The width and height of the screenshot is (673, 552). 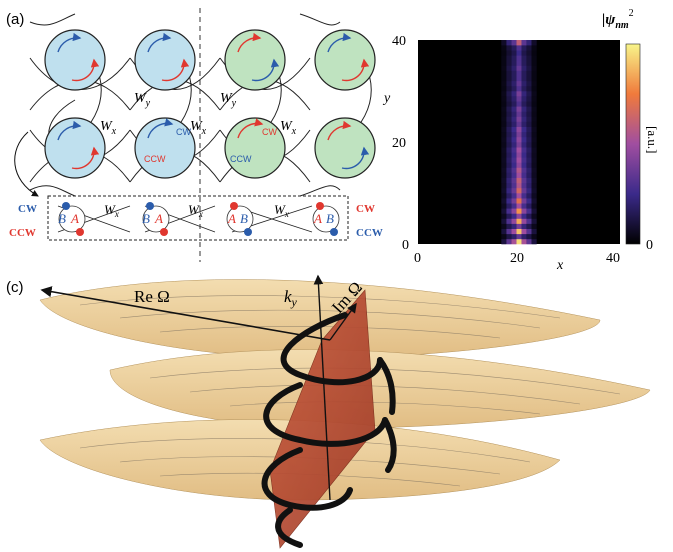 I want to click on wx-label-2: Wx, so click(x=198, y=128).